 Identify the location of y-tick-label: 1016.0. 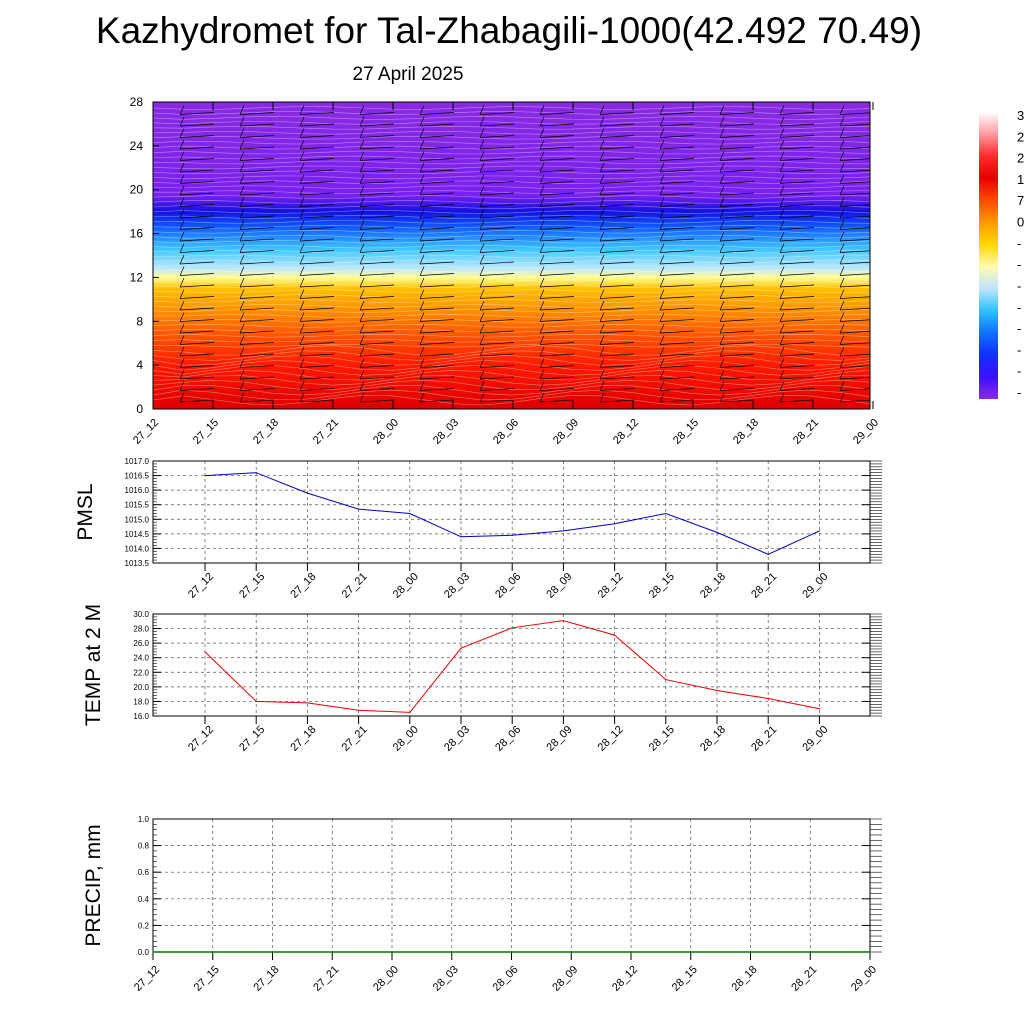
(137, 490).